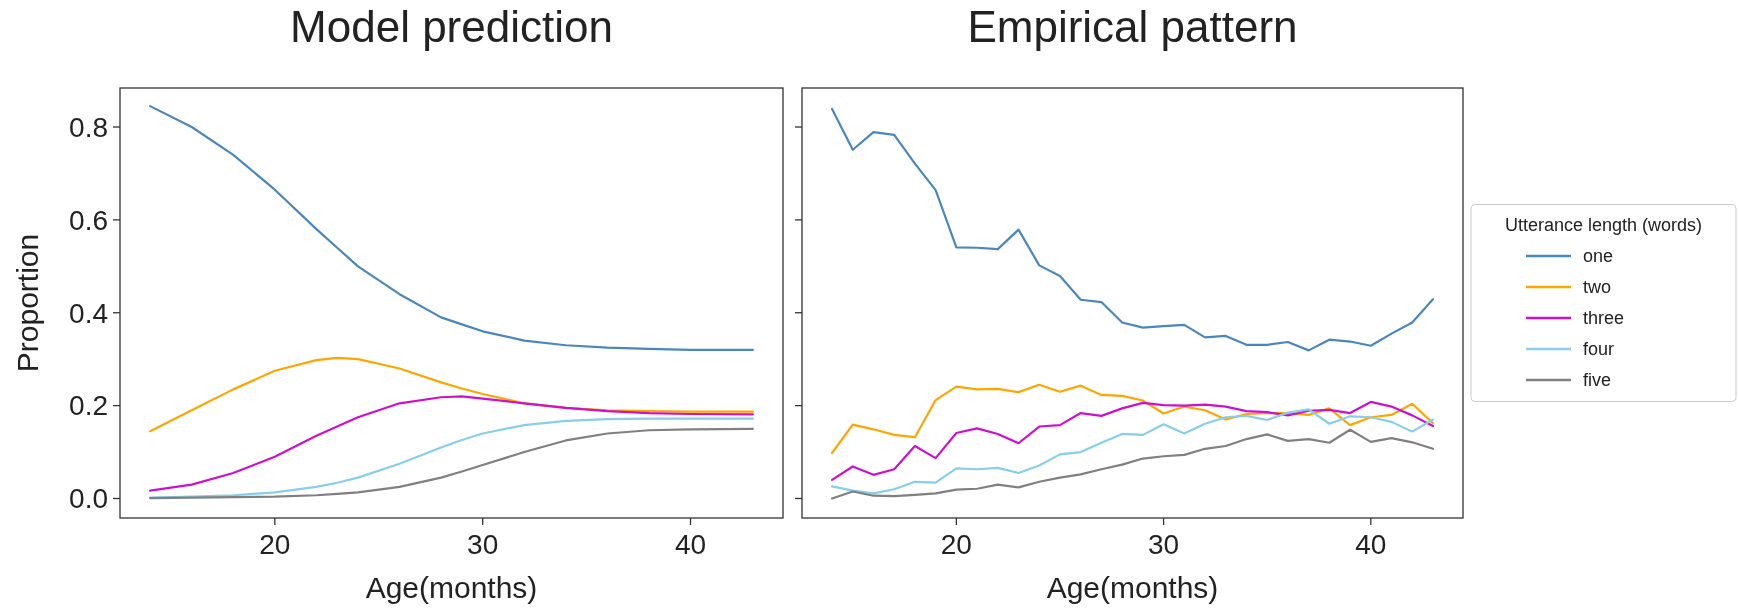  What do you see at coordinates (88, 406) in the screenshot?
I see `y-tick-label: 0.2` at bounding box center [88, 406].